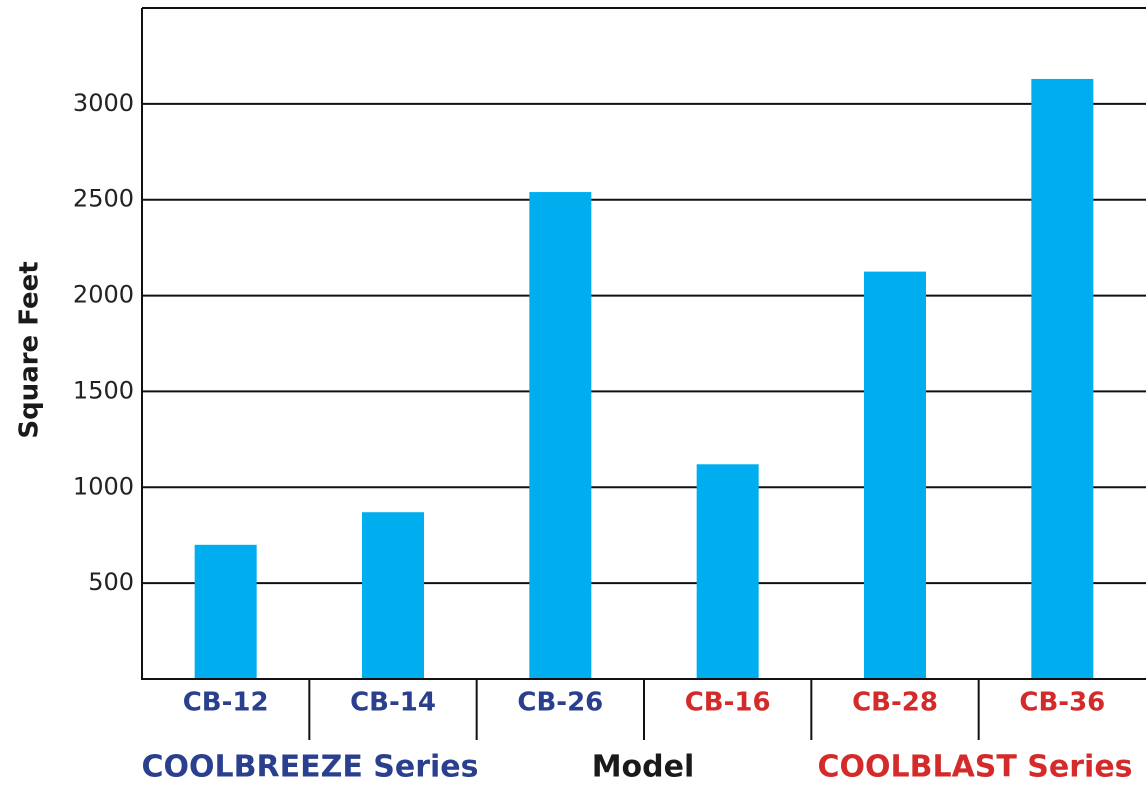 This screenshot has height=799, width=1146. Describe the element at coordinates (103, 486) in the screenshot. I see `y-tick-label: 1000` at that location.